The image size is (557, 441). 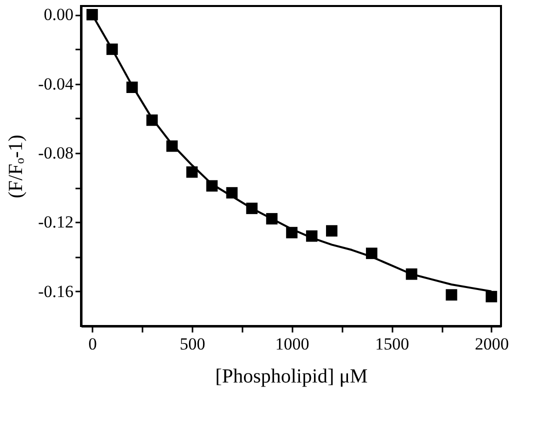 What do you see at coordinates (92, 344) in the screenshot?
I see `x-tick-label: 0` at bounding box center [92, 344].